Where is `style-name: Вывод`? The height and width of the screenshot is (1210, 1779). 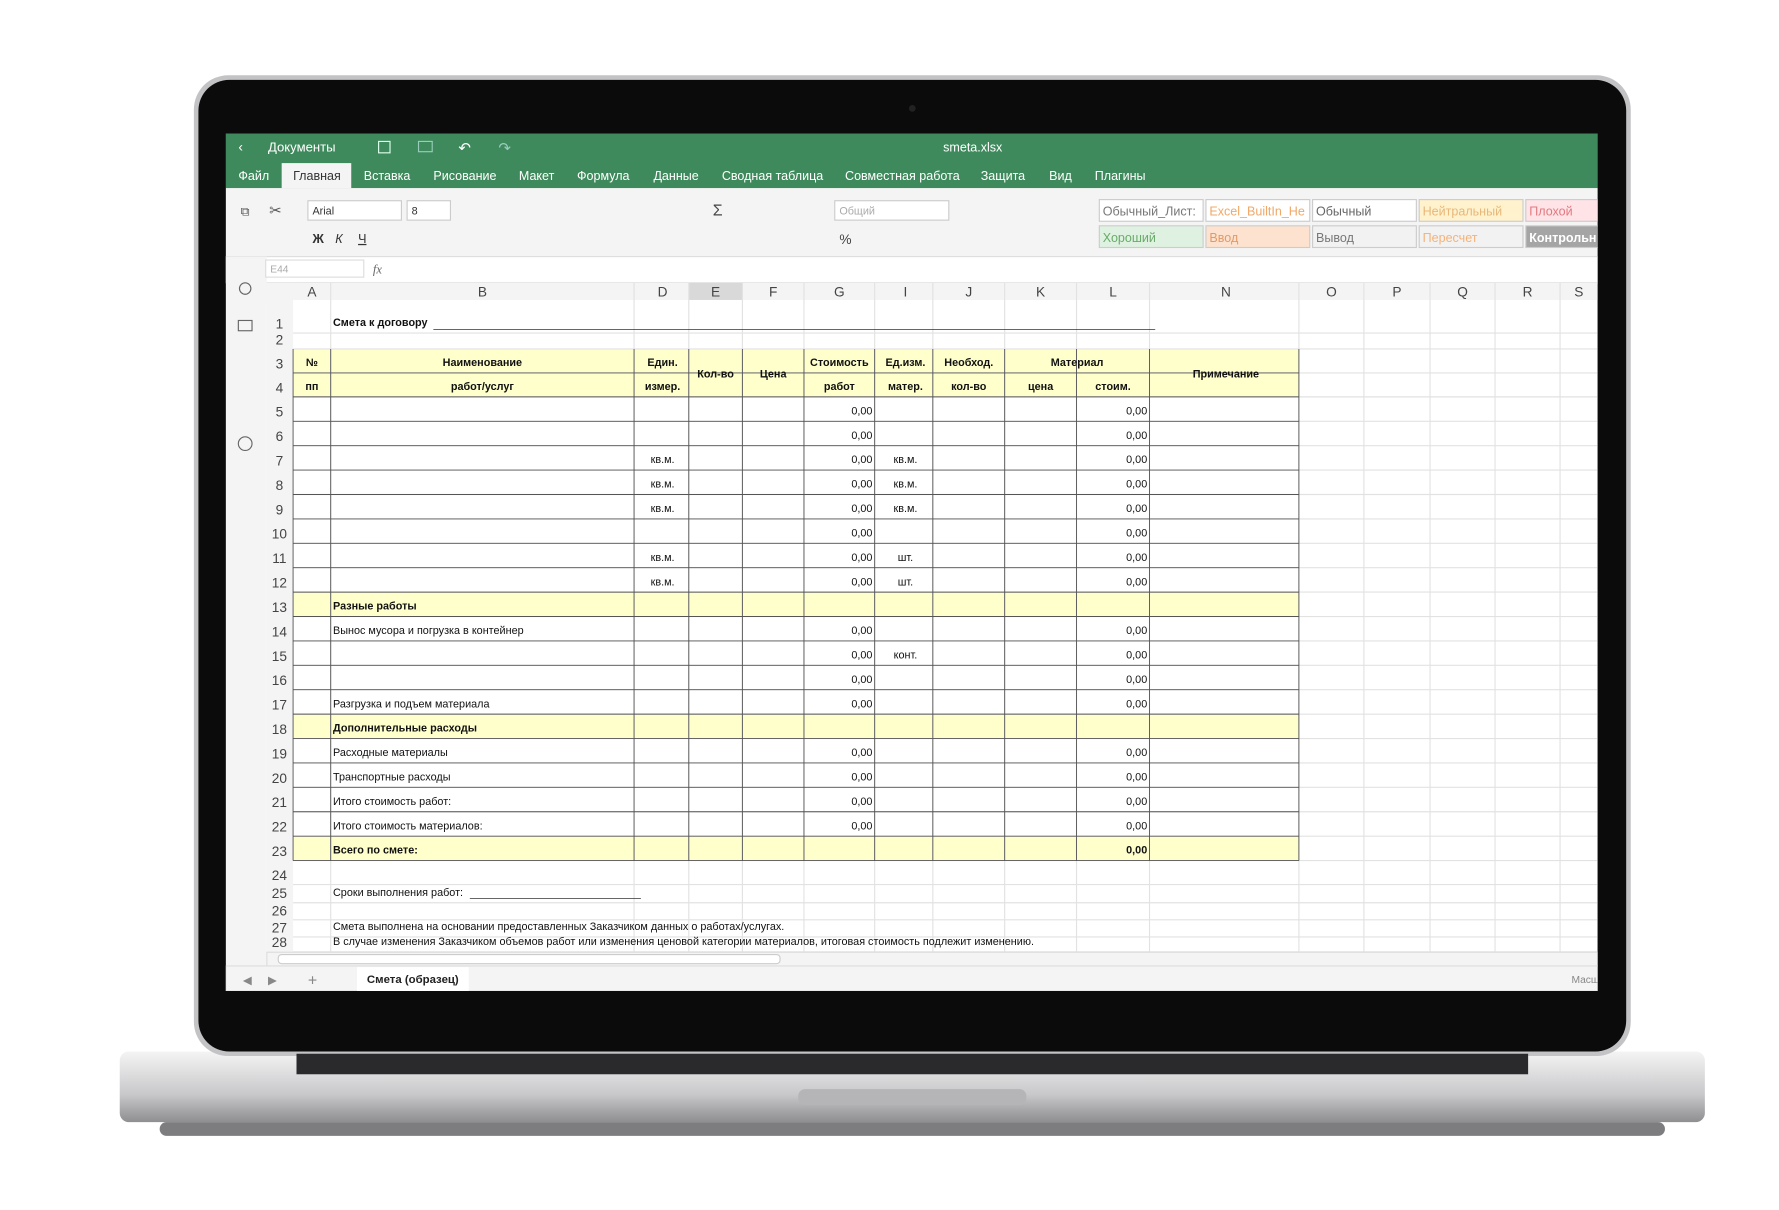
style-name: Вывод is located at coordinates (1335, 238).